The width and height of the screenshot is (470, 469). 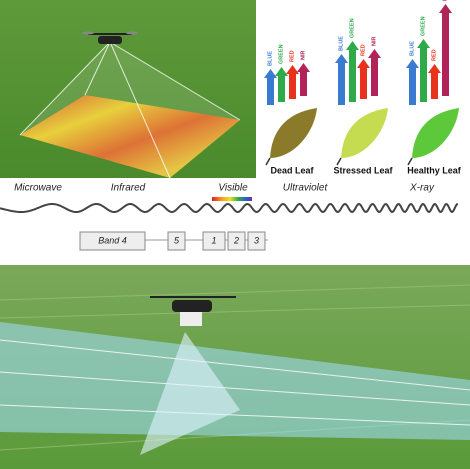 I want to click on spectrum-region: Infrared, so click(x=128, y=188).